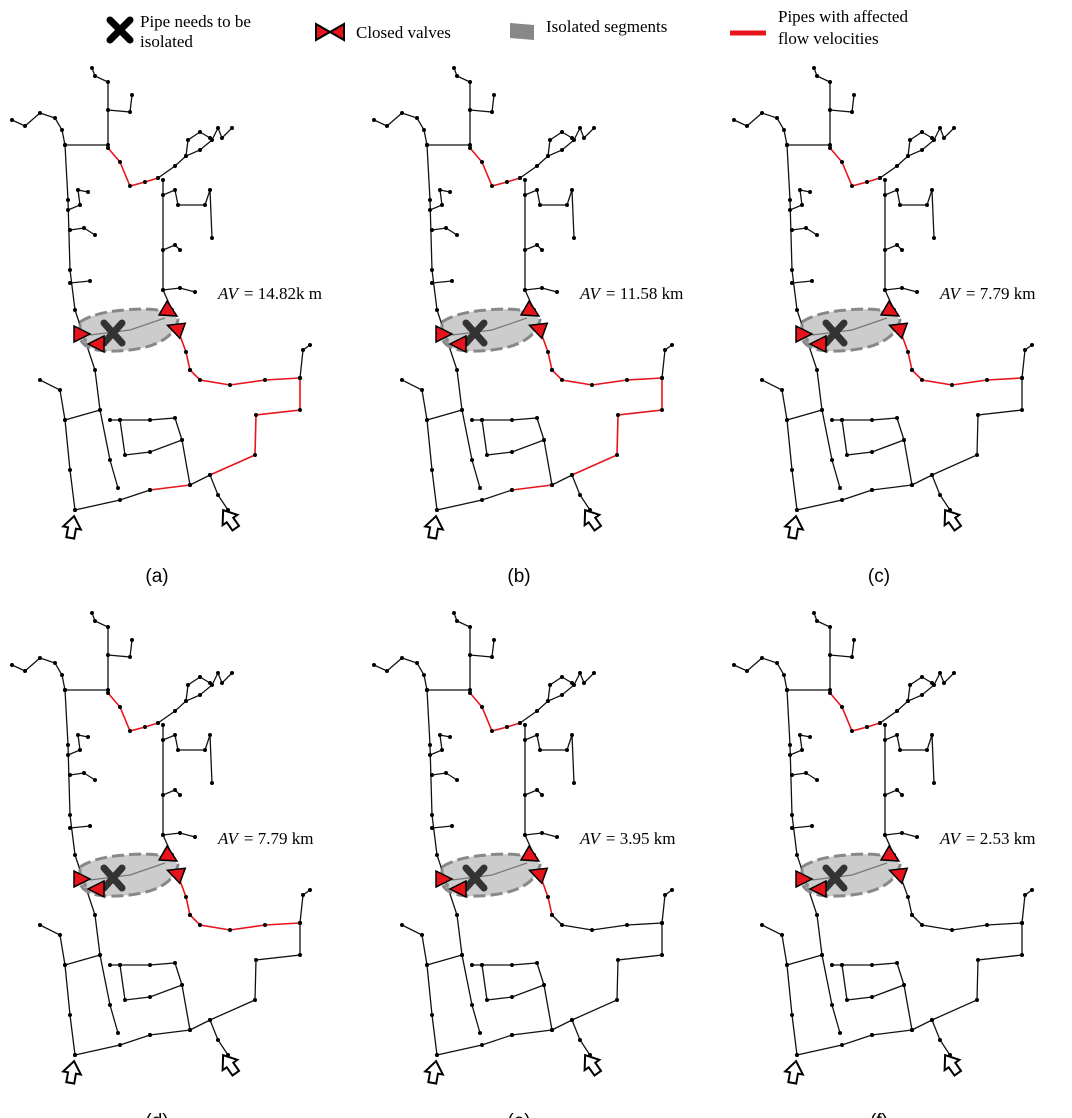 The height and width of the screenshot is (1118, 1072). I want to click on av-value: = 11.58 km, so click(644, 293).